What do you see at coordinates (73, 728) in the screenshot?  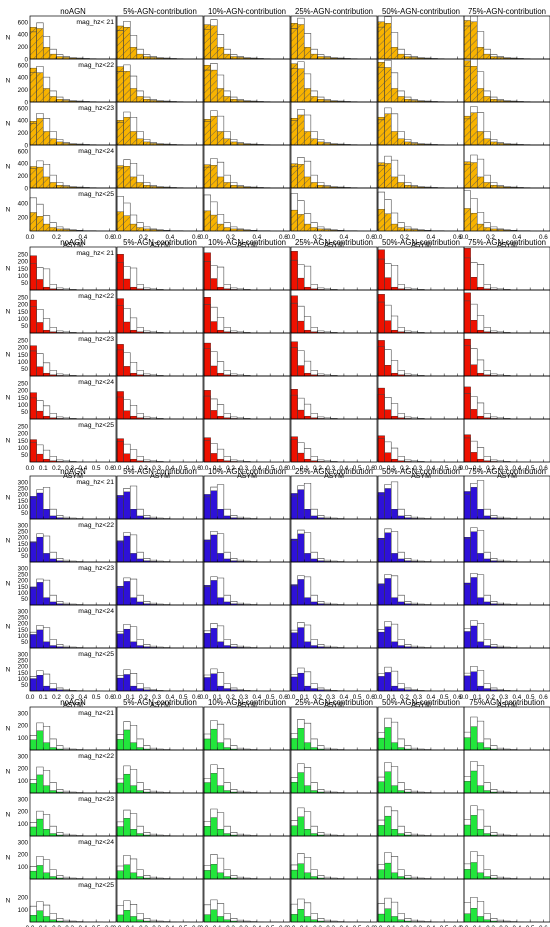 I see `histogram-panel: mag_hz<21` at bounding box center [73, 728].